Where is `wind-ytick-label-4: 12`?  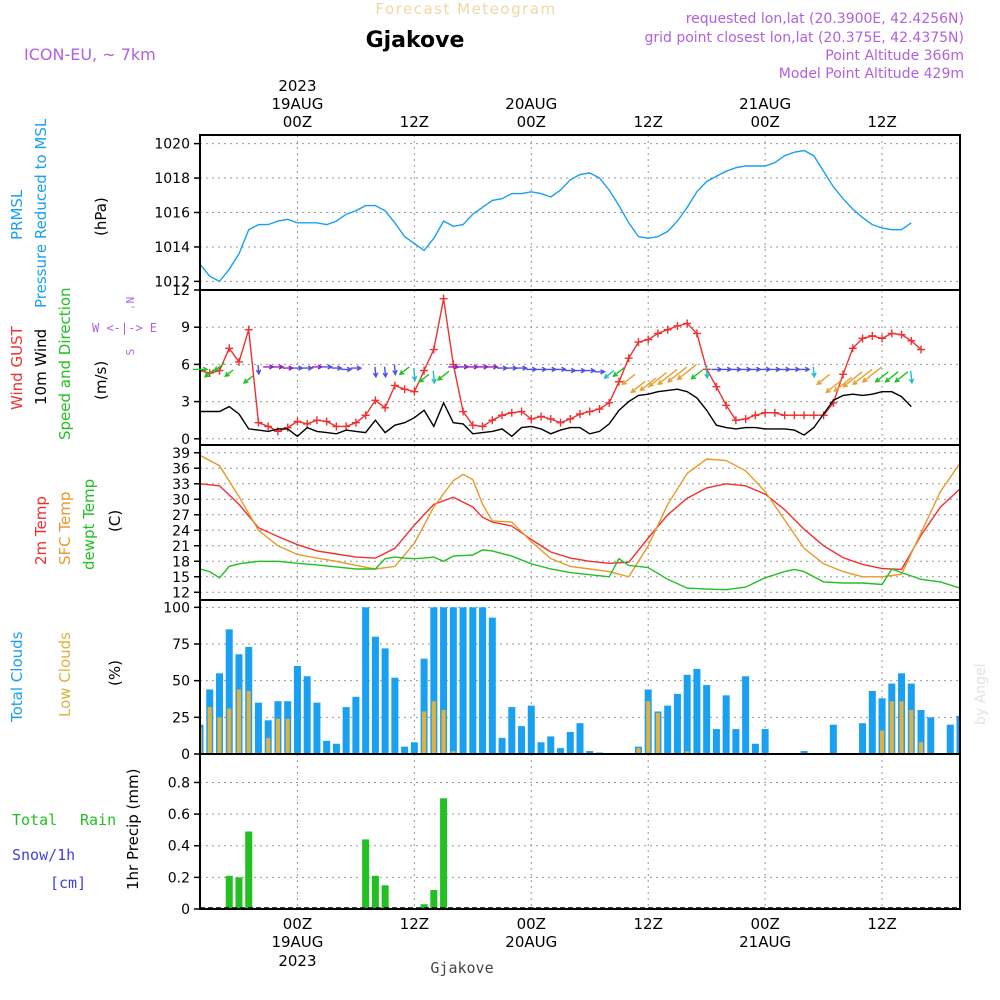 wind-ytick-label-4: 12 is located at coordinates (181, 291).